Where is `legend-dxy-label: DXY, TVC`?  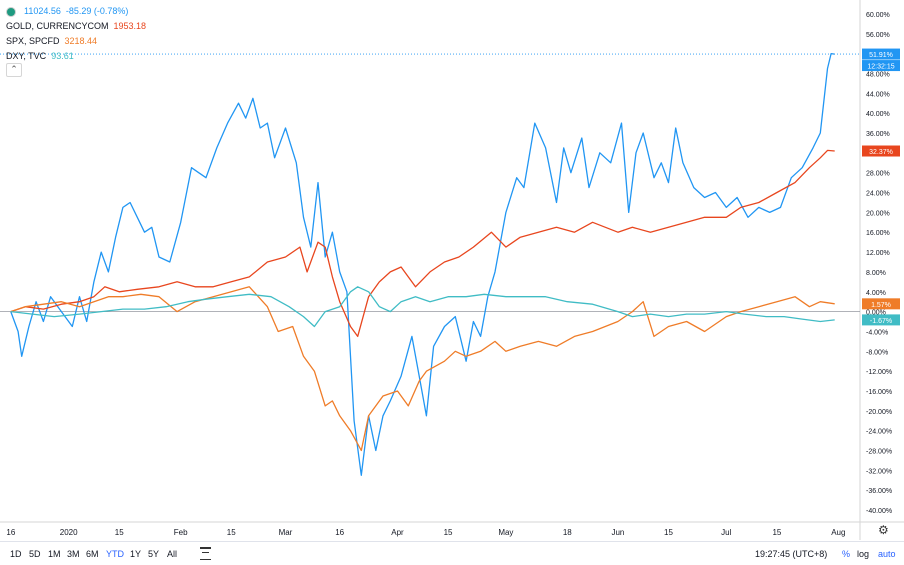
legend-dxy-label: DXY, TVC is located at coordinates (26, 56).